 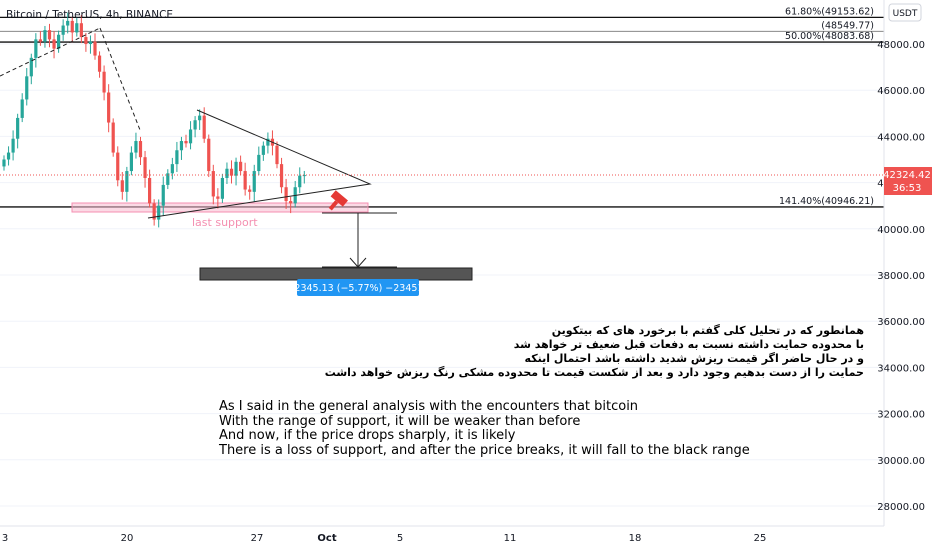 I want to click on level-label: 141.40%(40946.21), so click(x=826, y=201).